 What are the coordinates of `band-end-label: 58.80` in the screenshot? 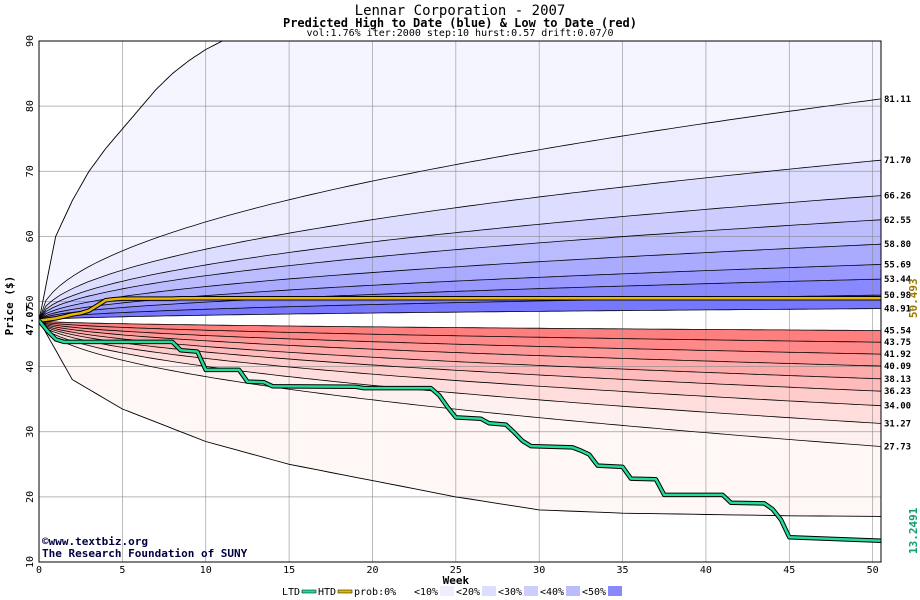 It's located at (897, 245).